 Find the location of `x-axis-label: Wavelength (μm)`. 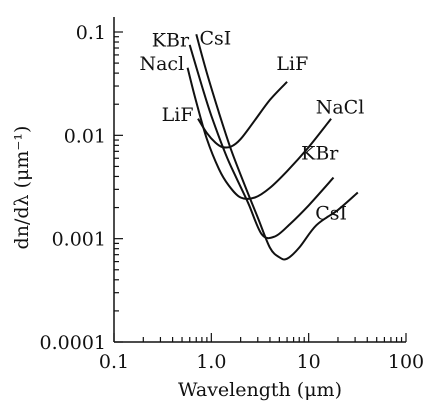

x-axis-label: Wavelength (μm) is located at coordinates (260, 390).